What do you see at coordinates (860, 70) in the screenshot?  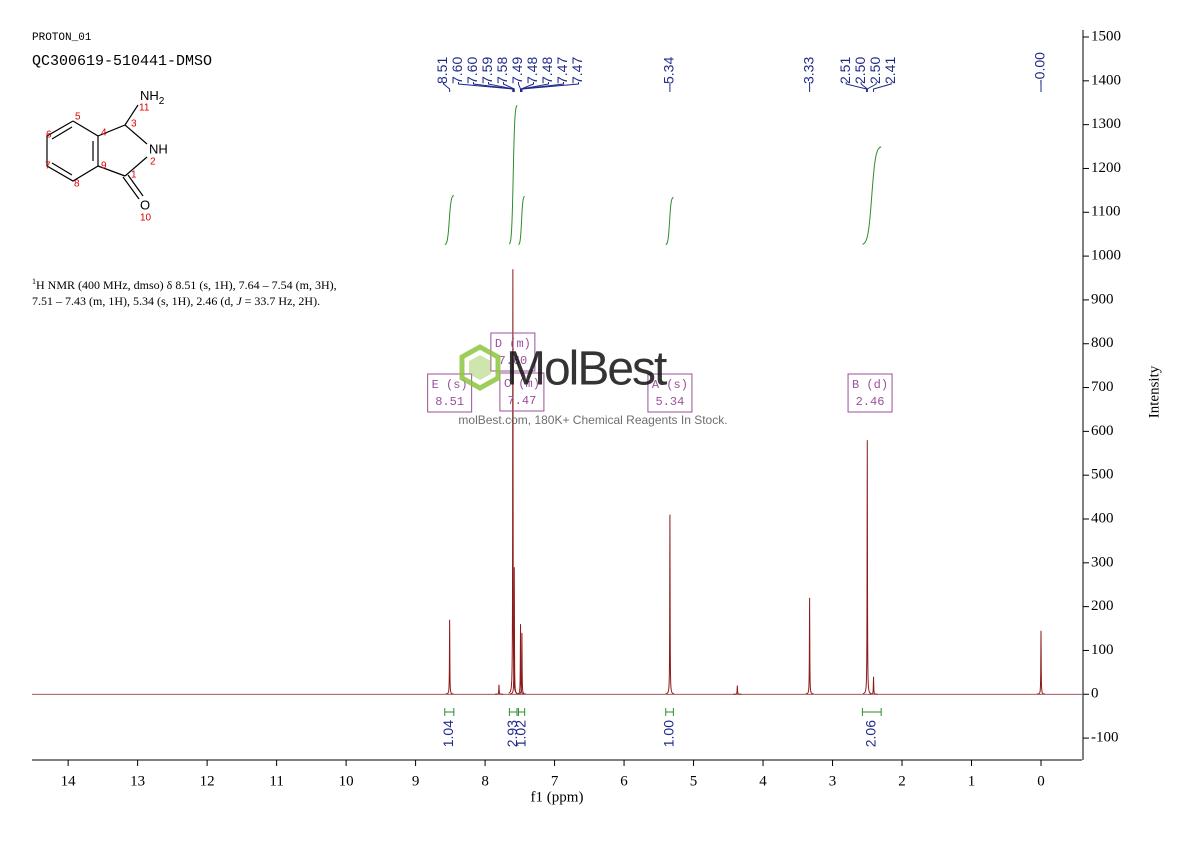 I see `peak-label: 2.50` at bounding box center [860, 70].